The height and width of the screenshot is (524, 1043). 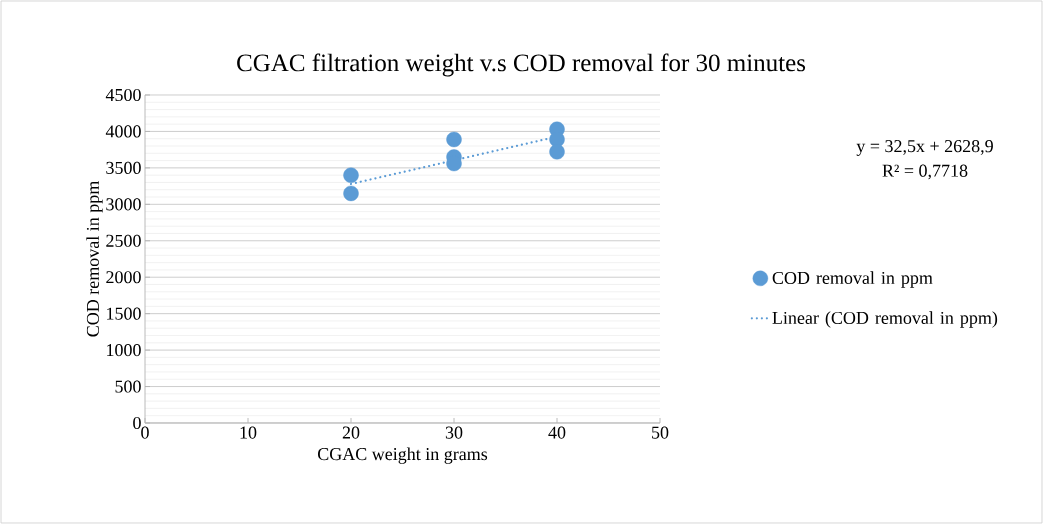 I want to click on y-tick-label: 2500, so click(x=123, y=240).